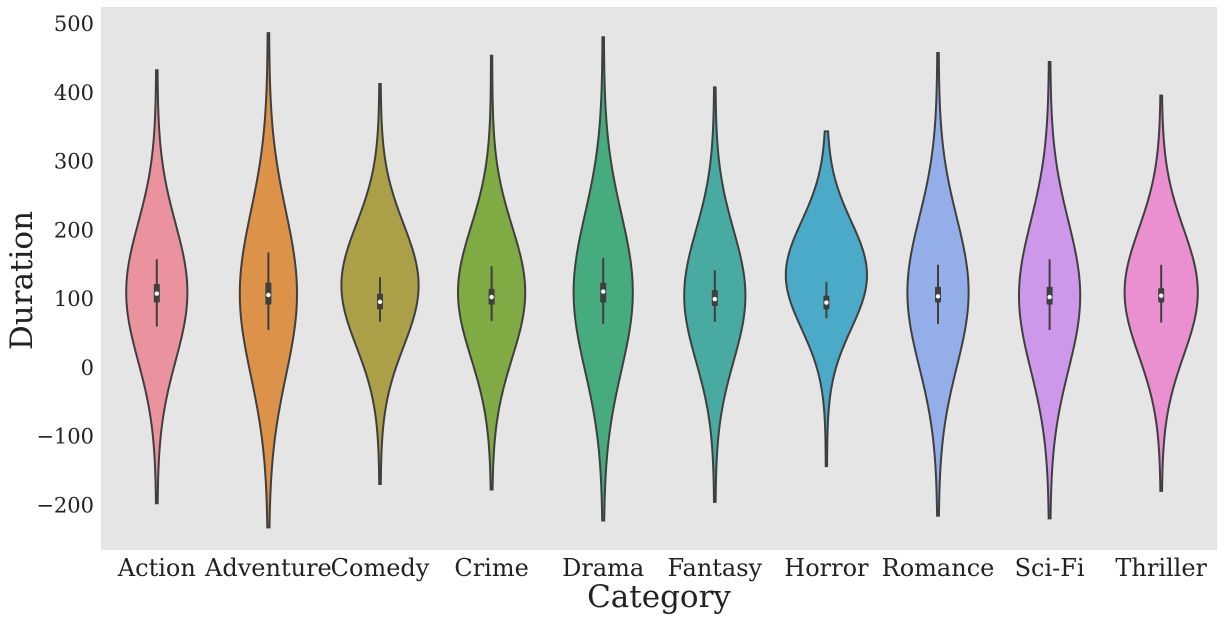 The image size is (1224, 620). Describe the element at coordinates (65, 505) in the screenshot. I see `y-tick-label: −200` at that location.